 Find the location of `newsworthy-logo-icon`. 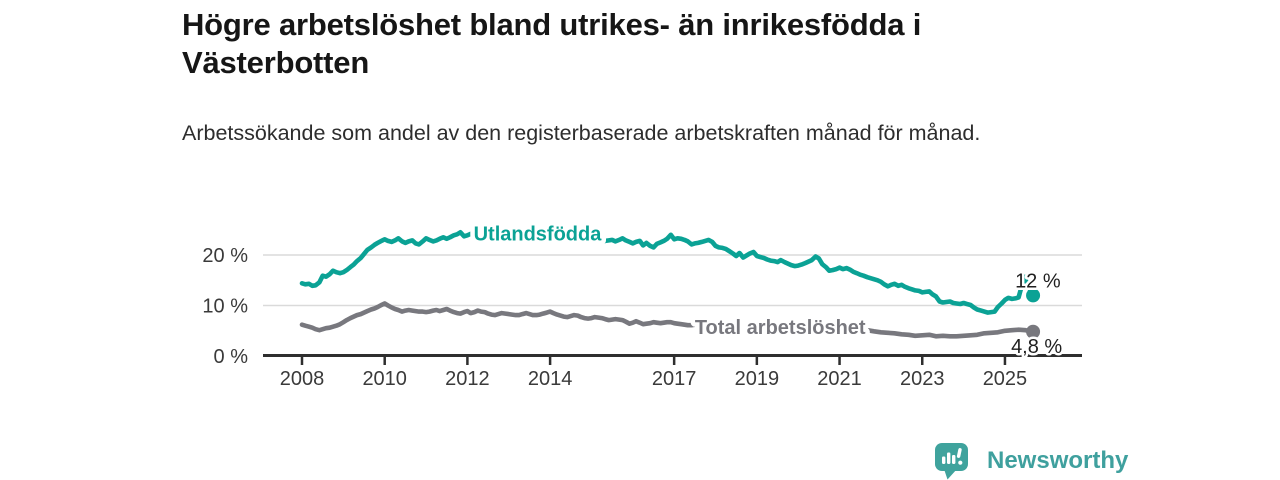

newsworthy-logo-icon is located at coordinates (951, 461).